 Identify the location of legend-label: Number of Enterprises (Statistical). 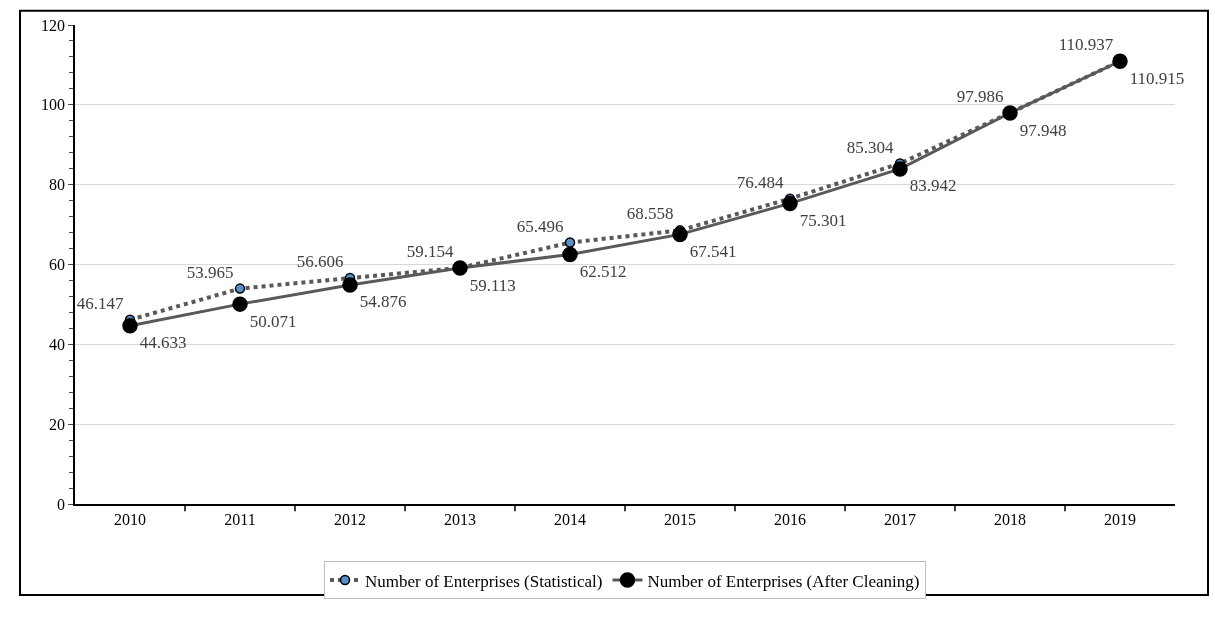
(484, 581).